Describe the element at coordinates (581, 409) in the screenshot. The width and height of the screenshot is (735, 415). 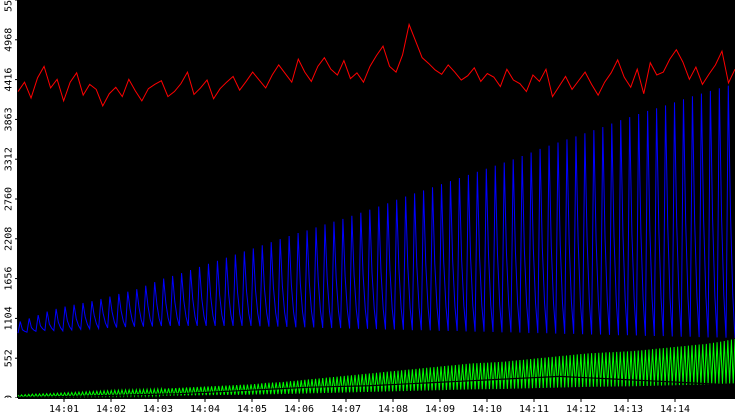
I see `x-tick-label: 14:12` at that location.